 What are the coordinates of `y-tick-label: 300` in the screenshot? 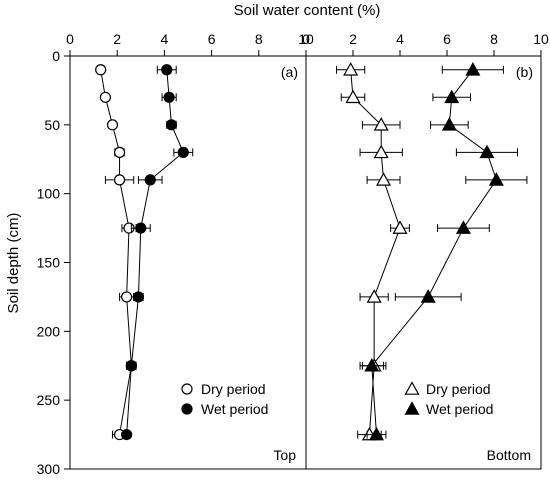 It's located at (49, 469).